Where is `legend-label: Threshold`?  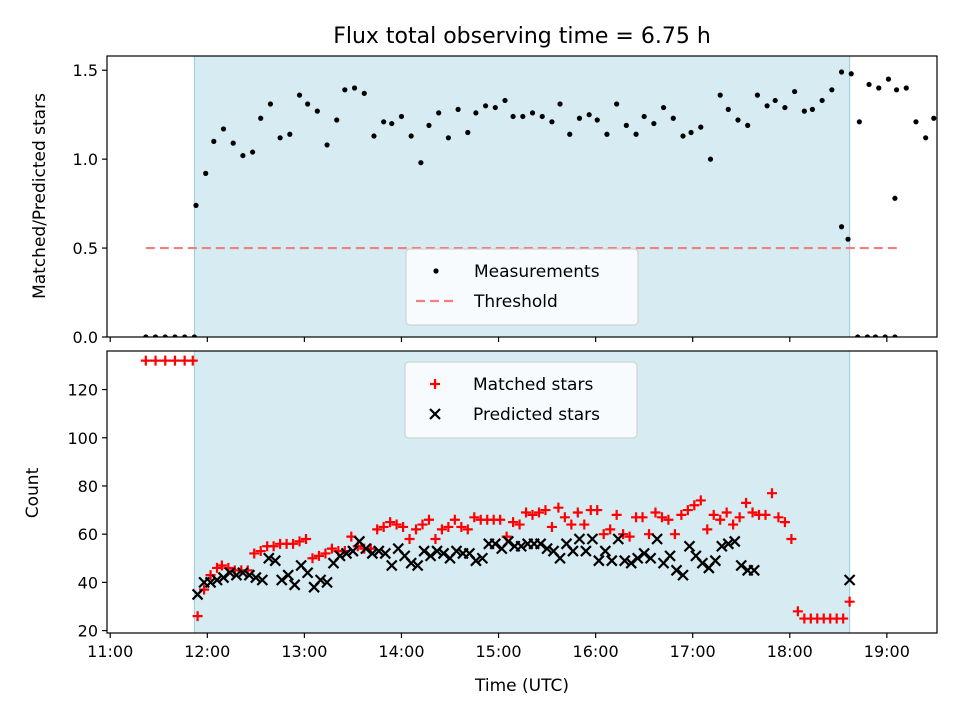 legend-label: Threshold is located at coordinates (515, 302).